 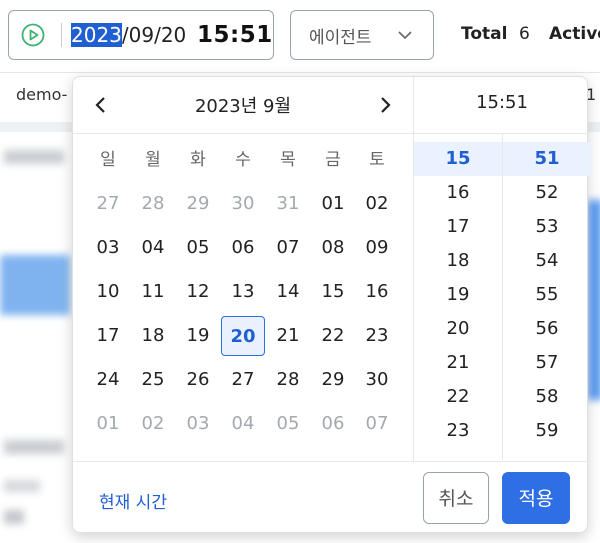 What do you see at coordinates (377, 247) in the screenshot?
I see `day-cell: 09` at bounding box center [377, 247].